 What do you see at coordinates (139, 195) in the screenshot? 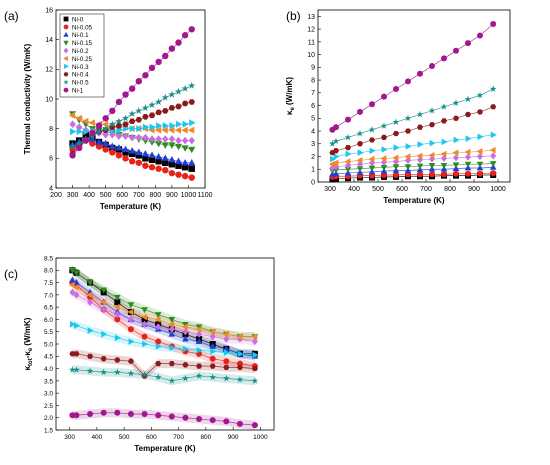
I see `x-tick-label: 700` at bounding box center [139, 195].